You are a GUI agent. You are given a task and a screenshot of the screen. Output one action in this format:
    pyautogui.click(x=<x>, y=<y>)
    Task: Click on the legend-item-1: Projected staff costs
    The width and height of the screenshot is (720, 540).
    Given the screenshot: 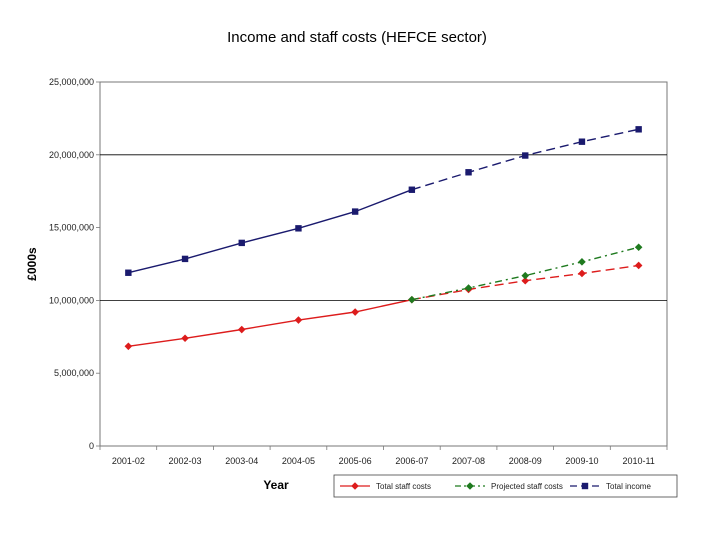 What is the action you would take?
    pyautogui.click(x=509, y=486)
    